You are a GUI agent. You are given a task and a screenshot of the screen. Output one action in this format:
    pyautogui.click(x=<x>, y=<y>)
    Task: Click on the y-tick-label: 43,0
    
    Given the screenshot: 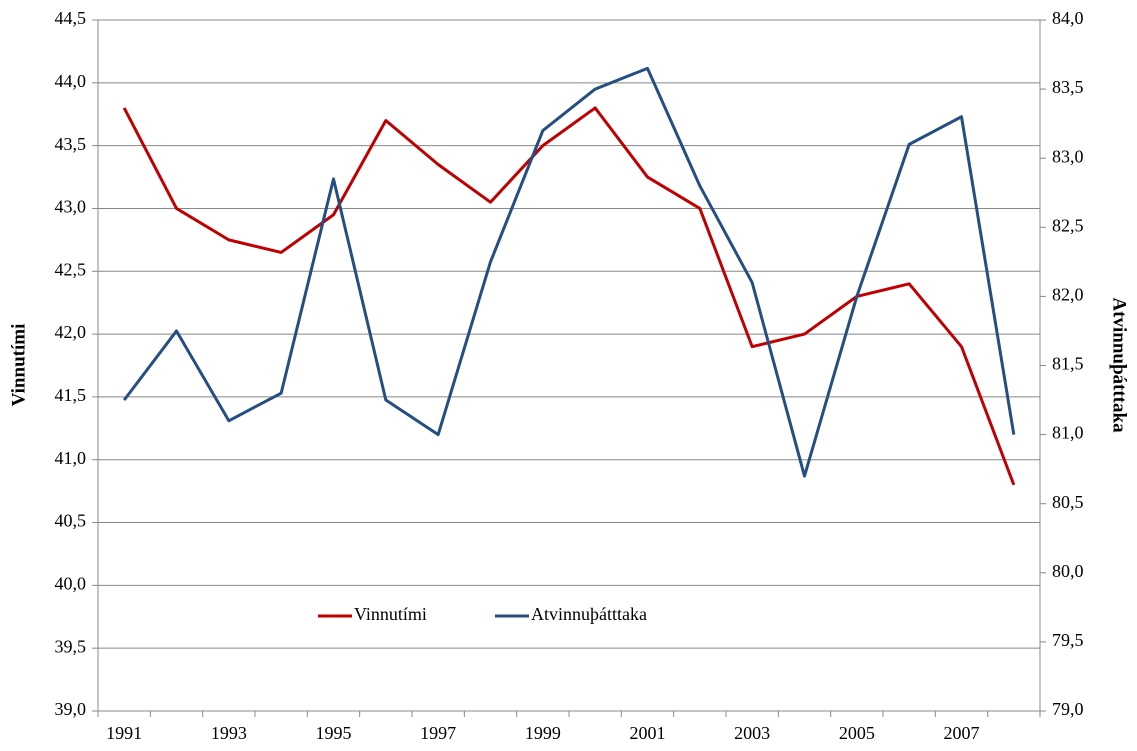 What is the action you would take?
    pyautogui.click(x=71, y=207)
    